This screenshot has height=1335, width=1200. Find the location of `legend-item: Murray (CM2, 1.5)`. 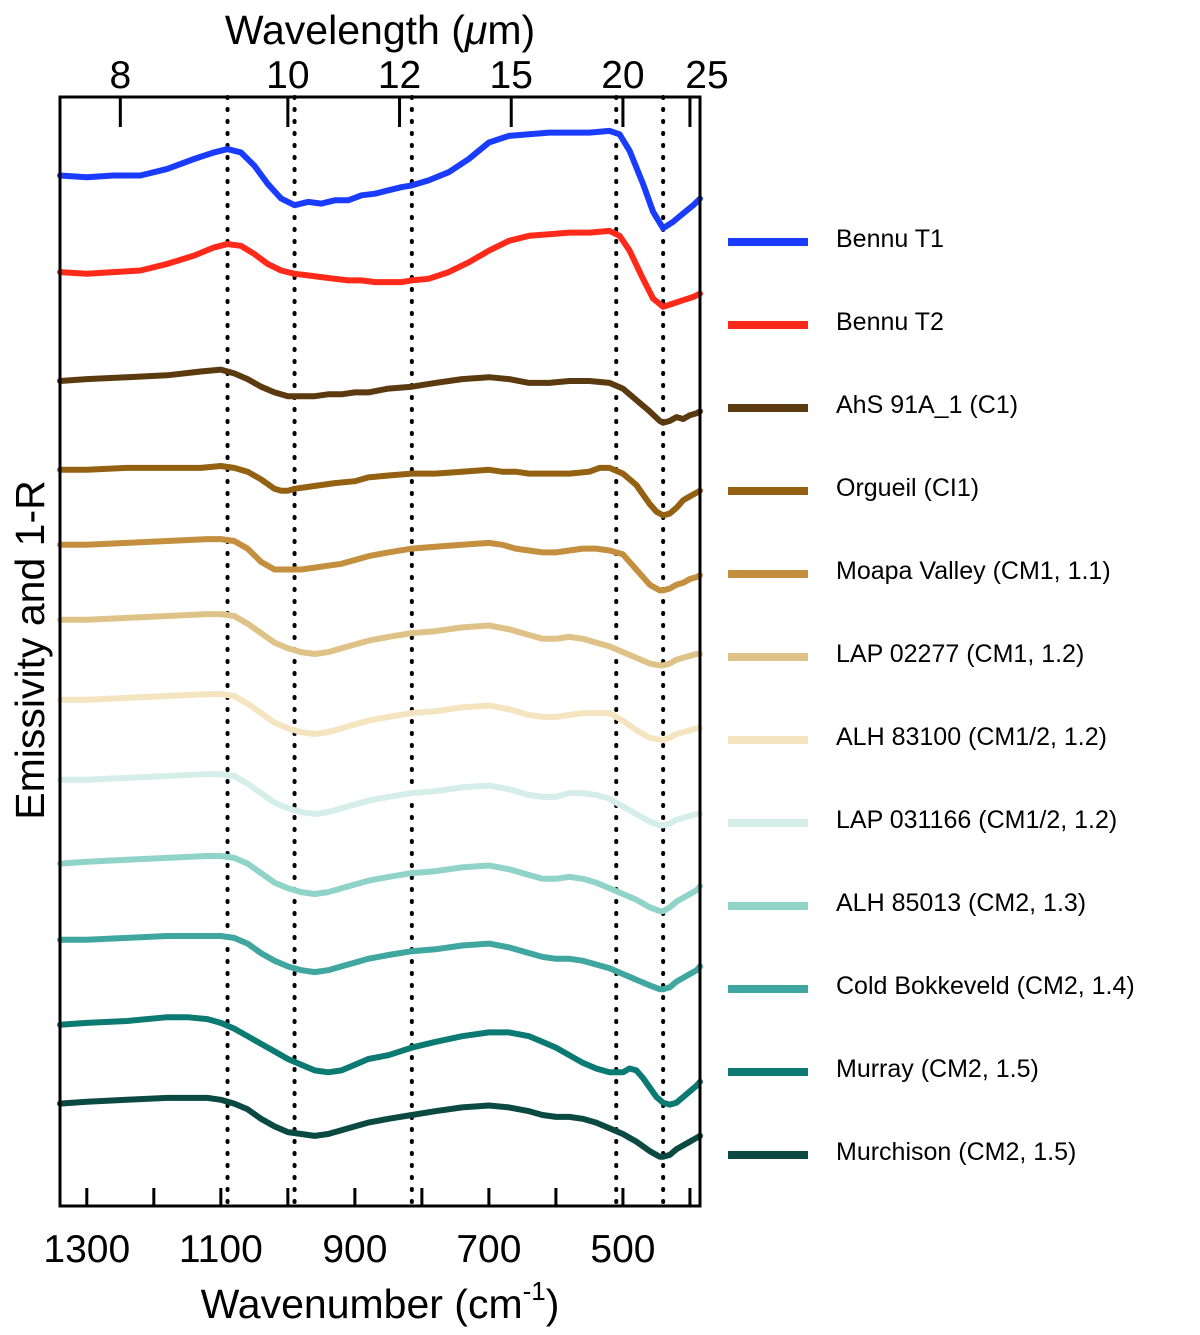

legend-item: Murray (CM2, 1.5) is located at coordinates (963, 1087).